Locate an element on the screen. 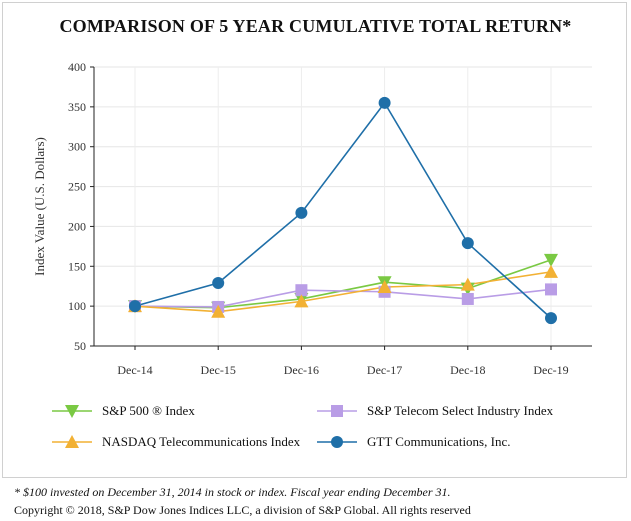 This screenshot has height=521, width=631. data-point-s-p-500-index is located at coordinates (551, 260).